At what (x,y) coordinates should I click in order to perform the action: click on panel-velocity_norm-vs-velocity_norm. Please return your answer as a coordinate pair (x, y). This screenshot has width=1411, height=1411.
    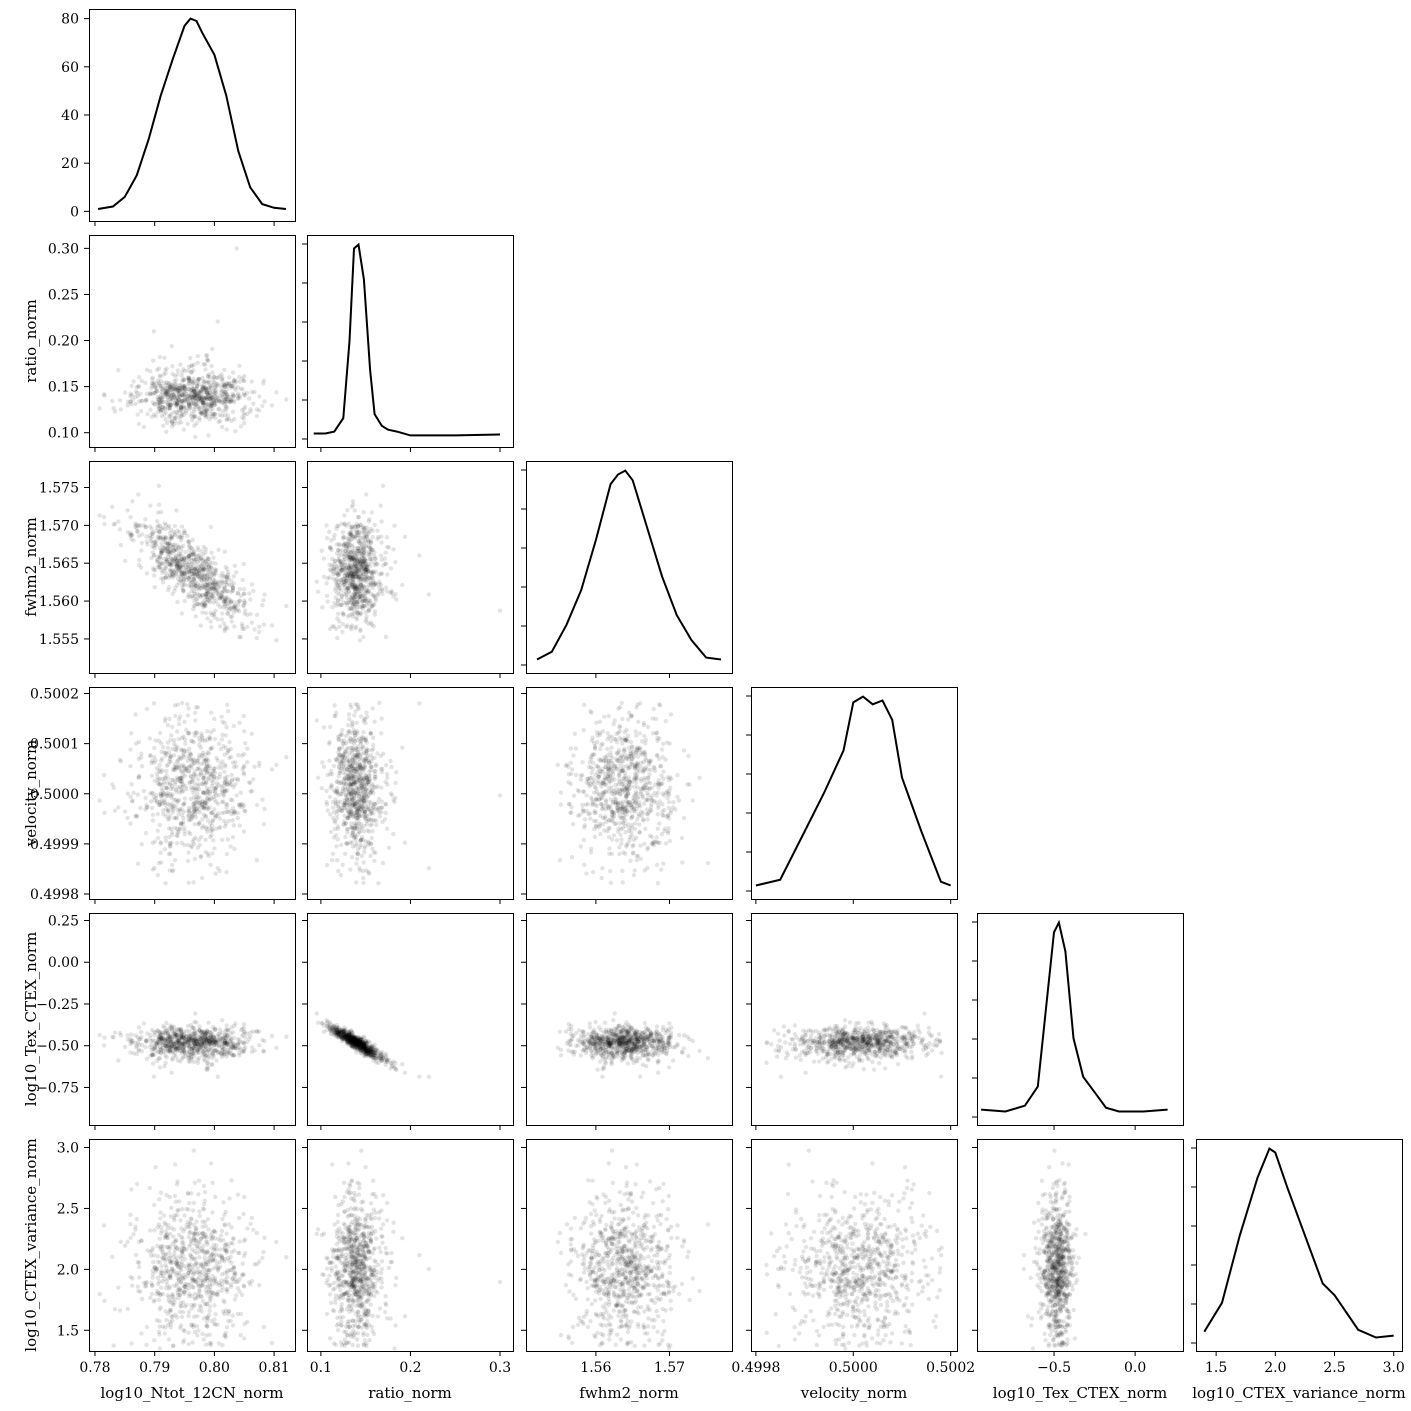
    Looking at the image, I should click on (852, 795).